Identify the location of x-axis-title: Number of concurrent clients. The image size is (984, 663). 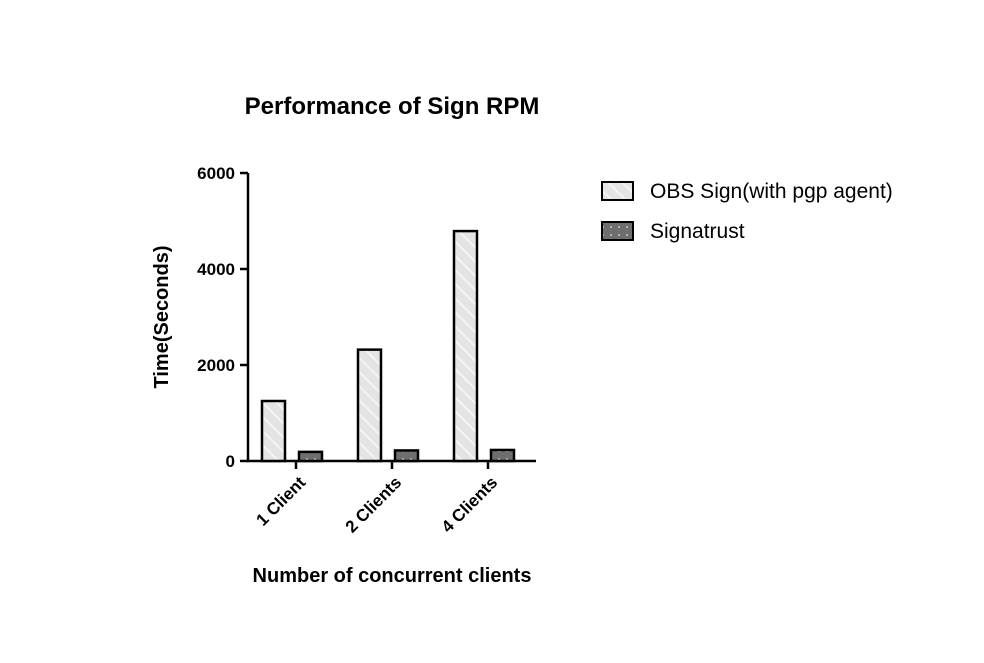
(392, 576).